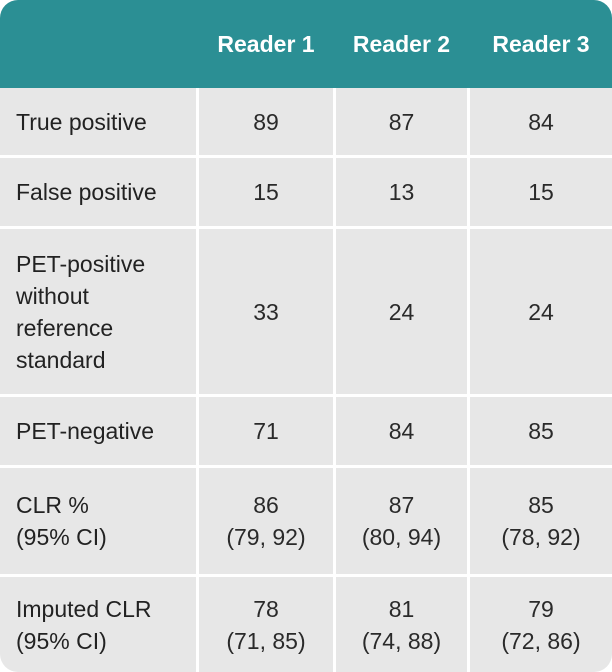  What do you see at coordinates (266, 43) in the screenshot?
I see `header-reader-1: Reader 1` at bounding box center [266, 43].